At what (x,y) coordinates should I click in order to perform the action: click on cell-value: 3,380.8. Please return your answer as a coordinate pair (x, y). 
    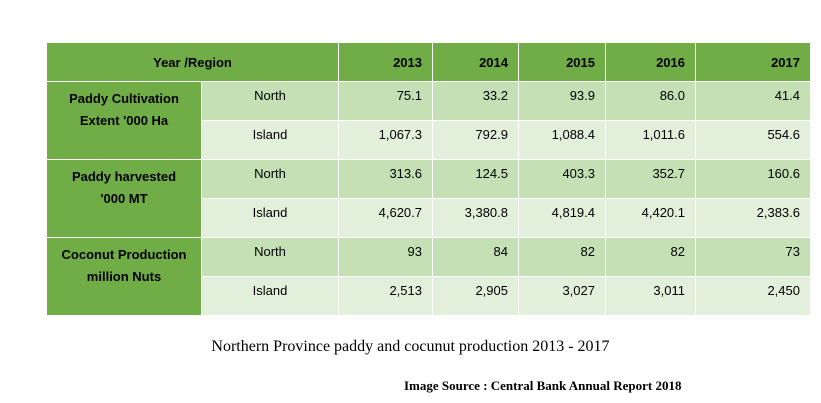
    Looking at the image, I should click on (475, 218).